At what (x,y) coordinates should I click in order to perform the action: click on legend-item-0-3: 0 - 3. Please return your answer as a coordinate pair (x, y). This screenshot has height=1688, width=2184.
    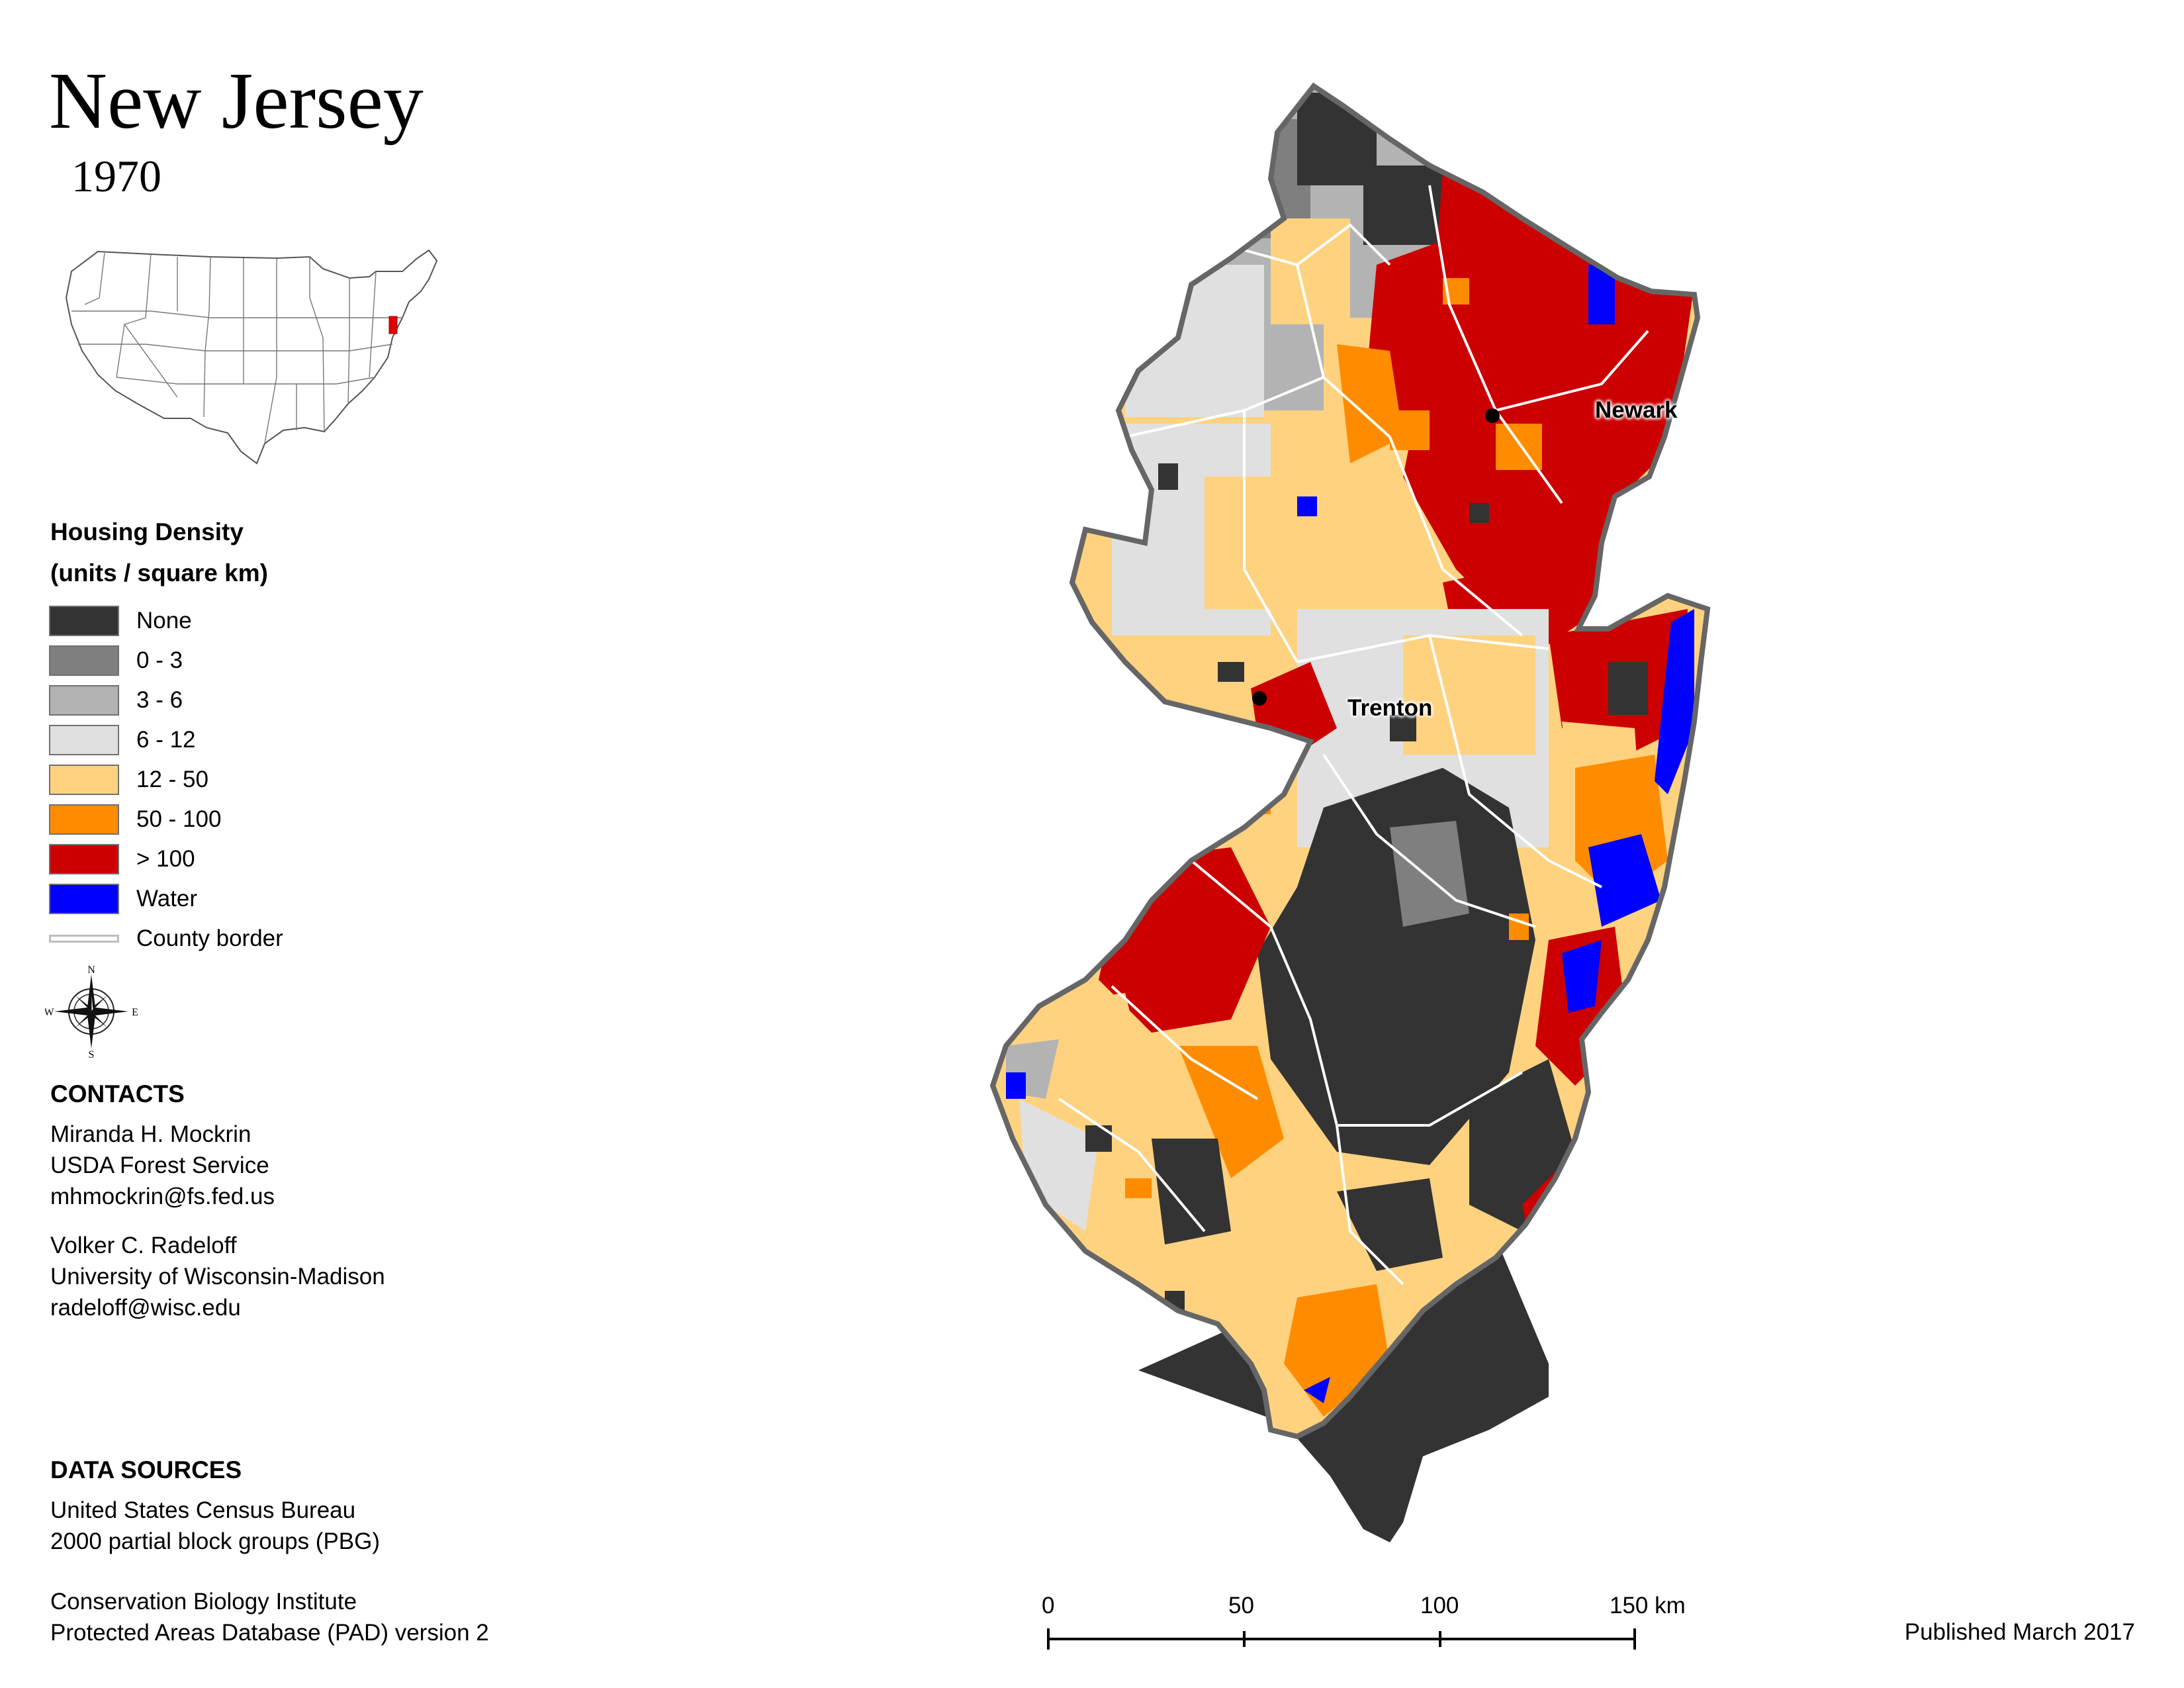
    Looking at the image, I should click on (116, 660).